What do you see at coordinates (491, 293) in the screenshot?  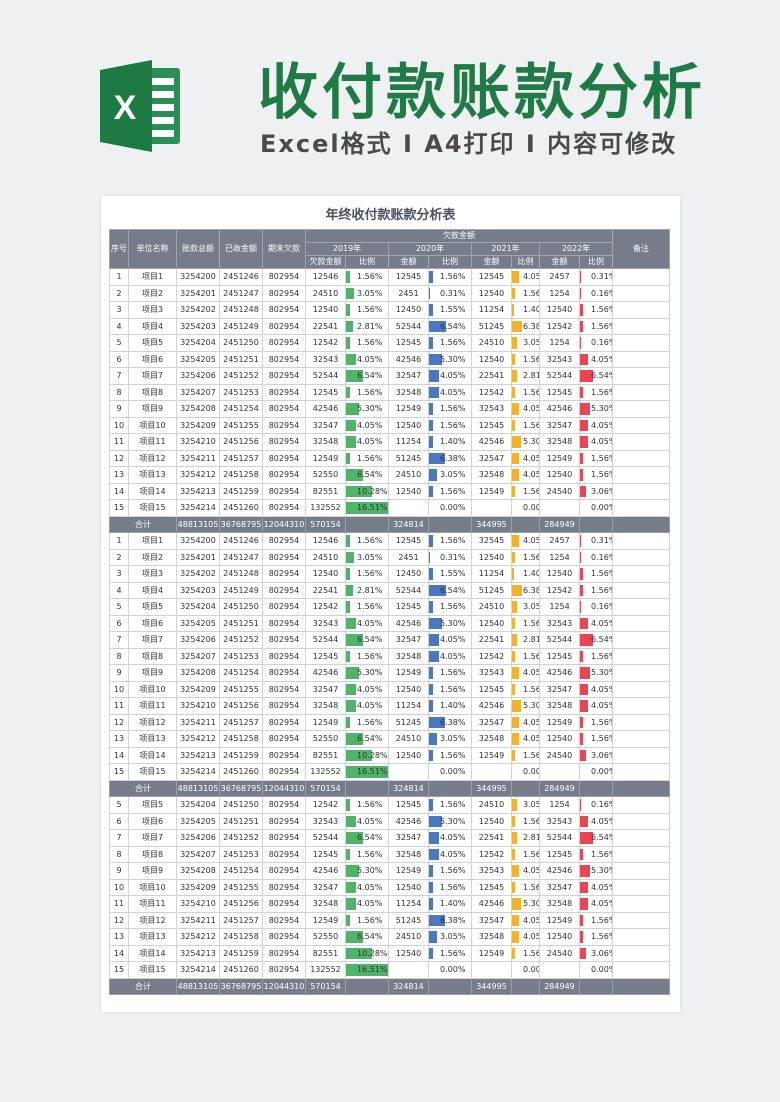 I see `cell-2021-amount: 12540` at bounding box center [491, 293].